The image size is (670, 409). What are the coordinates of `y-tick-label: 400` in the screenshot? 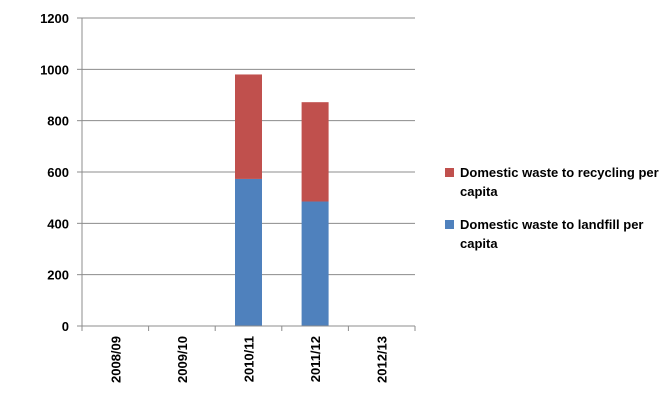 It's located at (58, 223).